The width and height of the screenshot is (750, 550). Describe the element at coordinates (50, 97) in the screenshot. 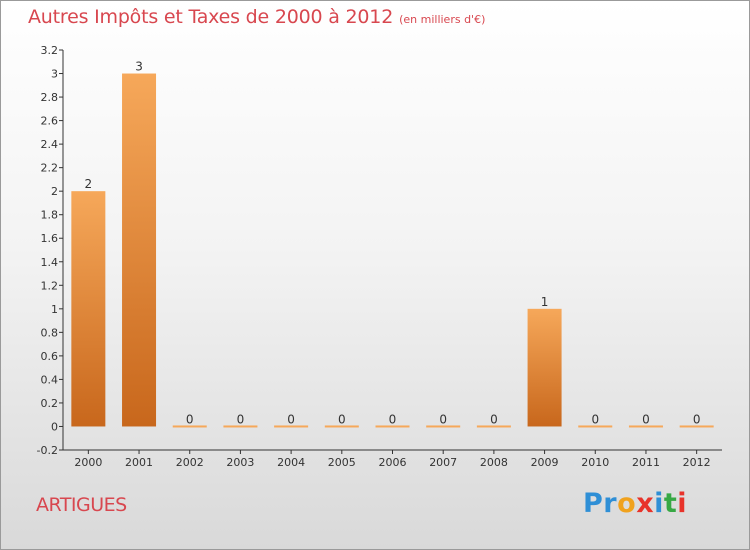

I see `y-tick-label: 2.8` at that location.